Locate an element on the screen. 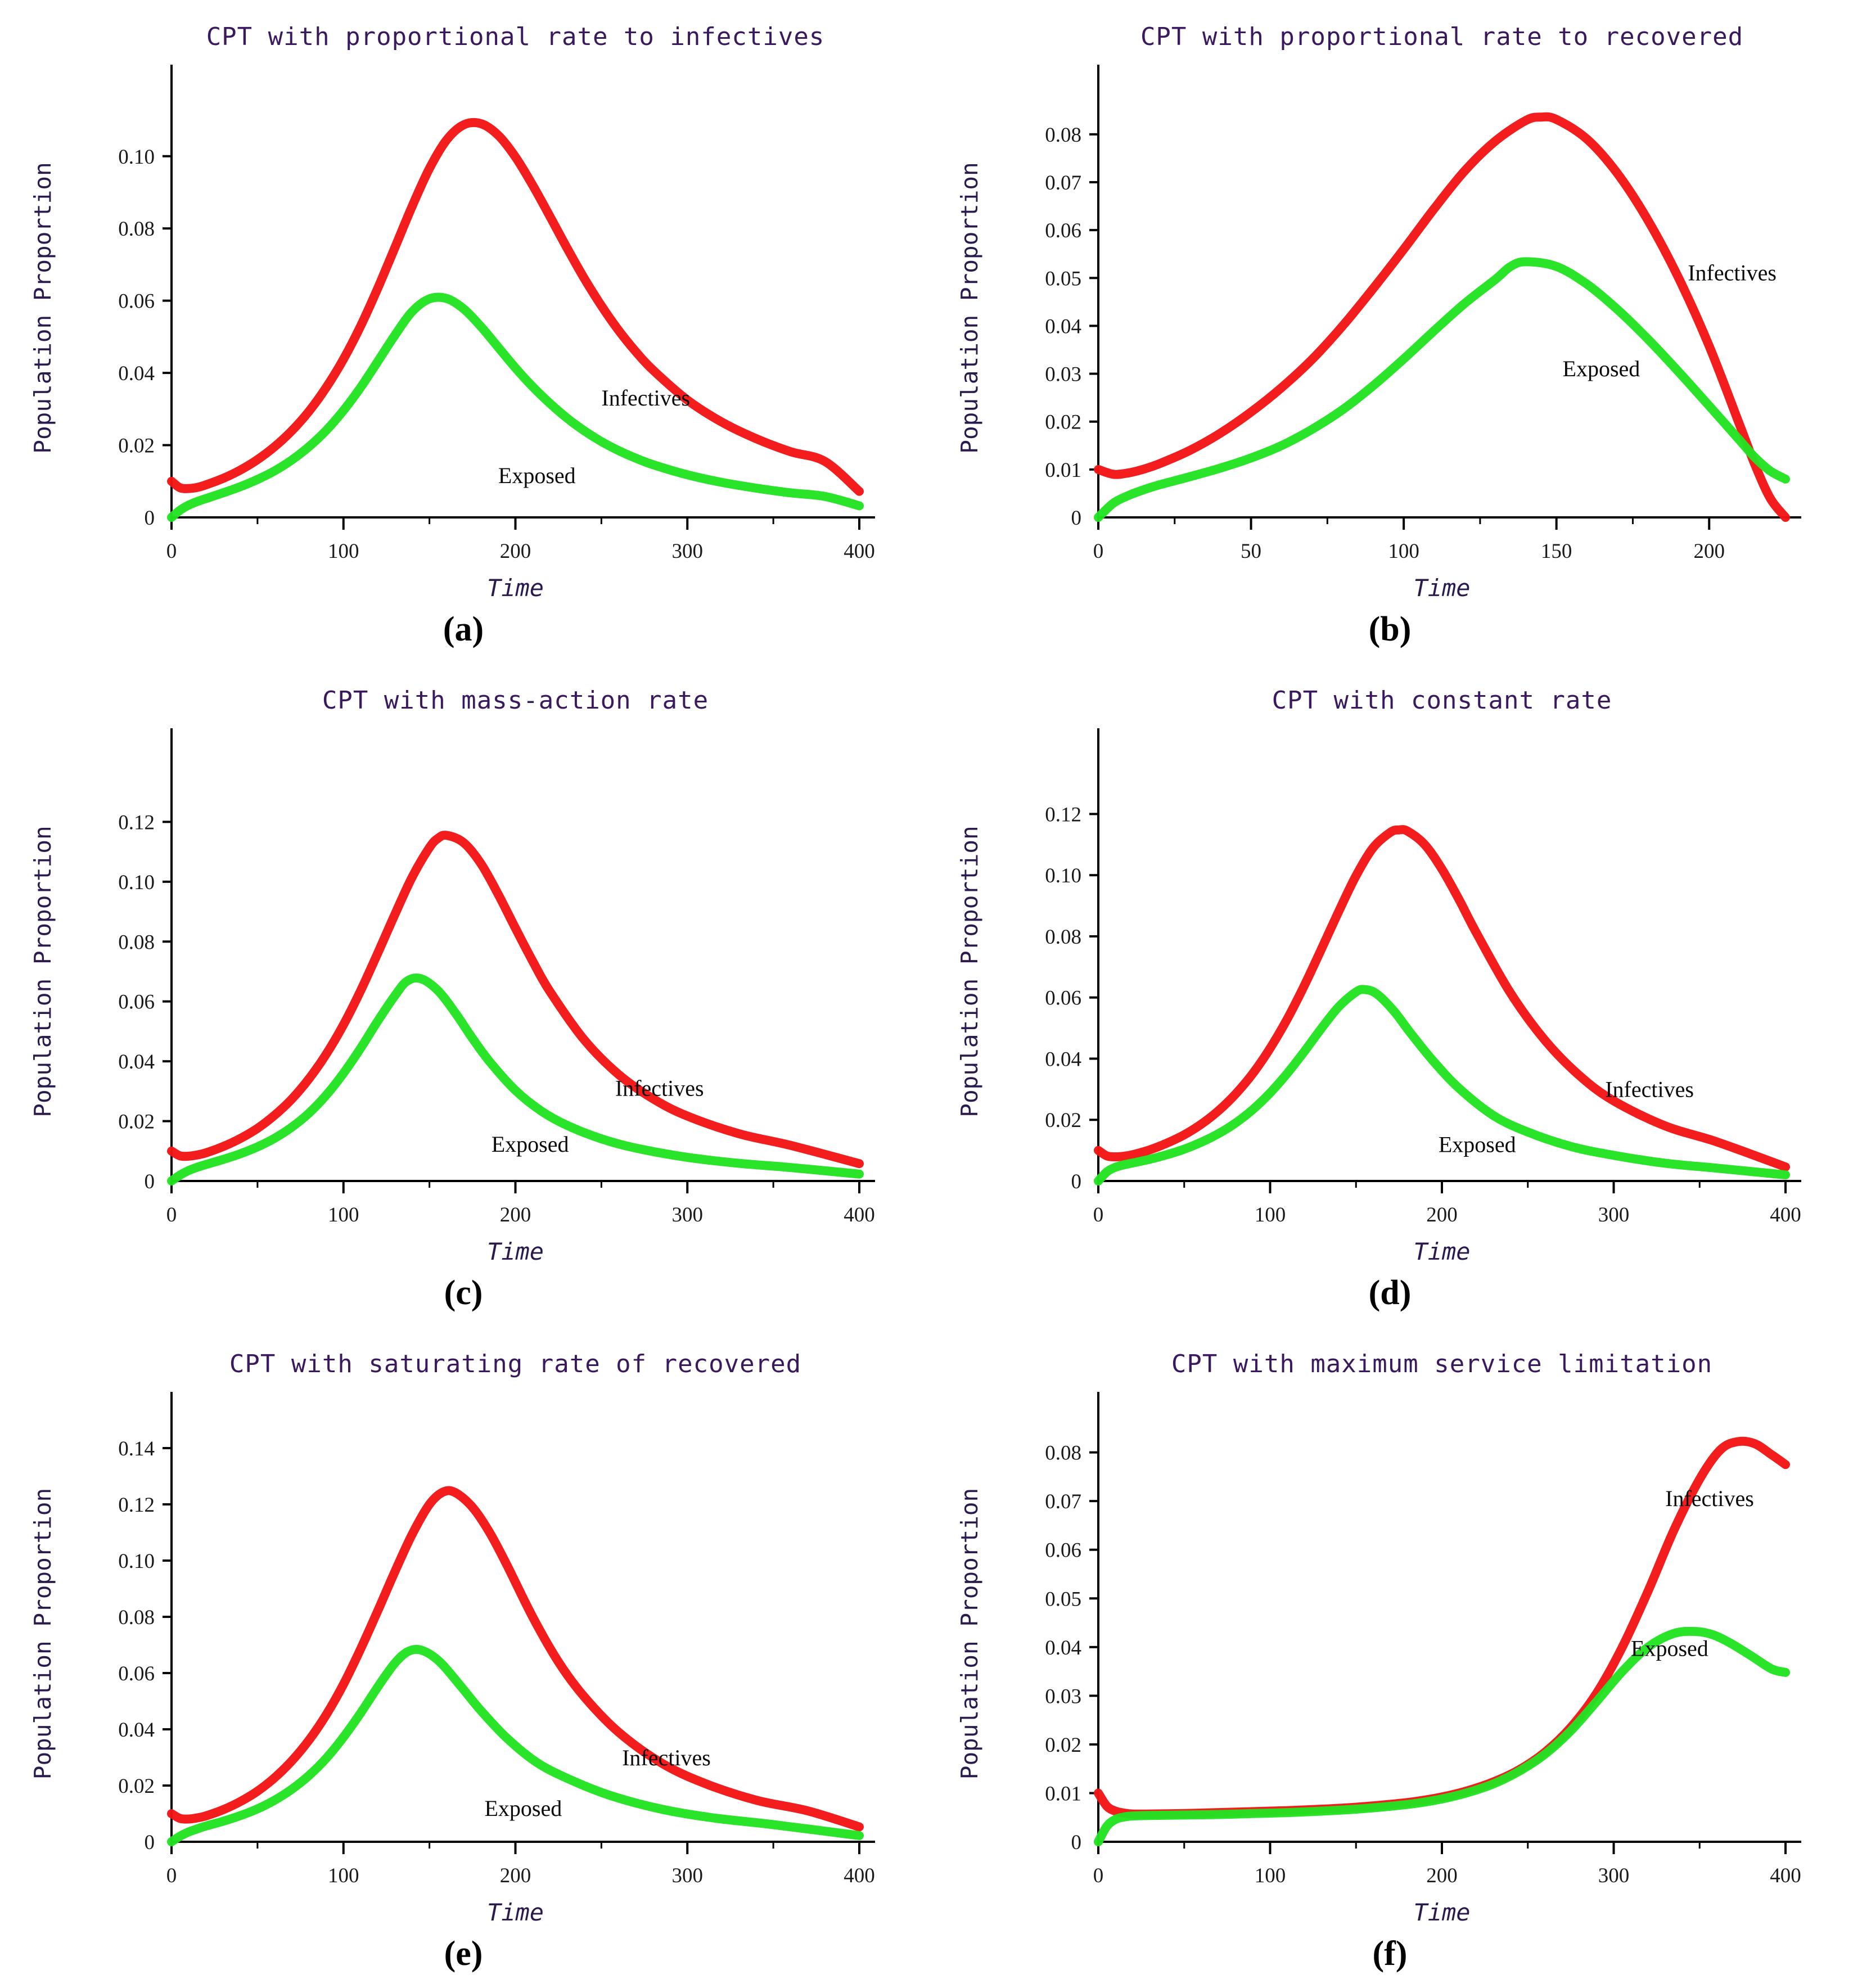  chart-title-d: CPT with constant rate is located at coordinates (1442, 701).